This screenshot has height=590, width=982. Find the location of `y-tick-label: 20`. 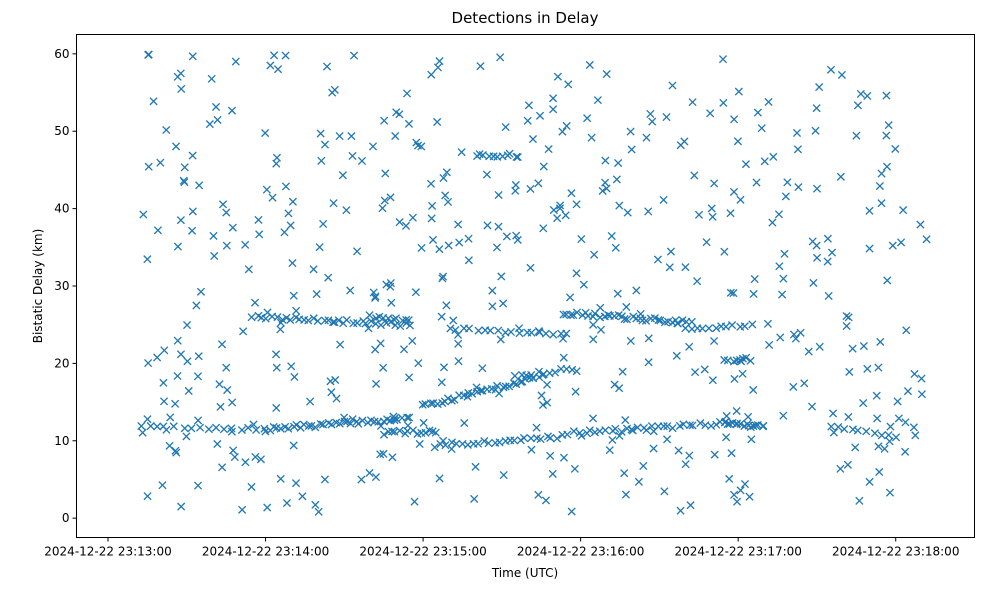

y-tick-label: 20 is located at coordinates (61, 363).